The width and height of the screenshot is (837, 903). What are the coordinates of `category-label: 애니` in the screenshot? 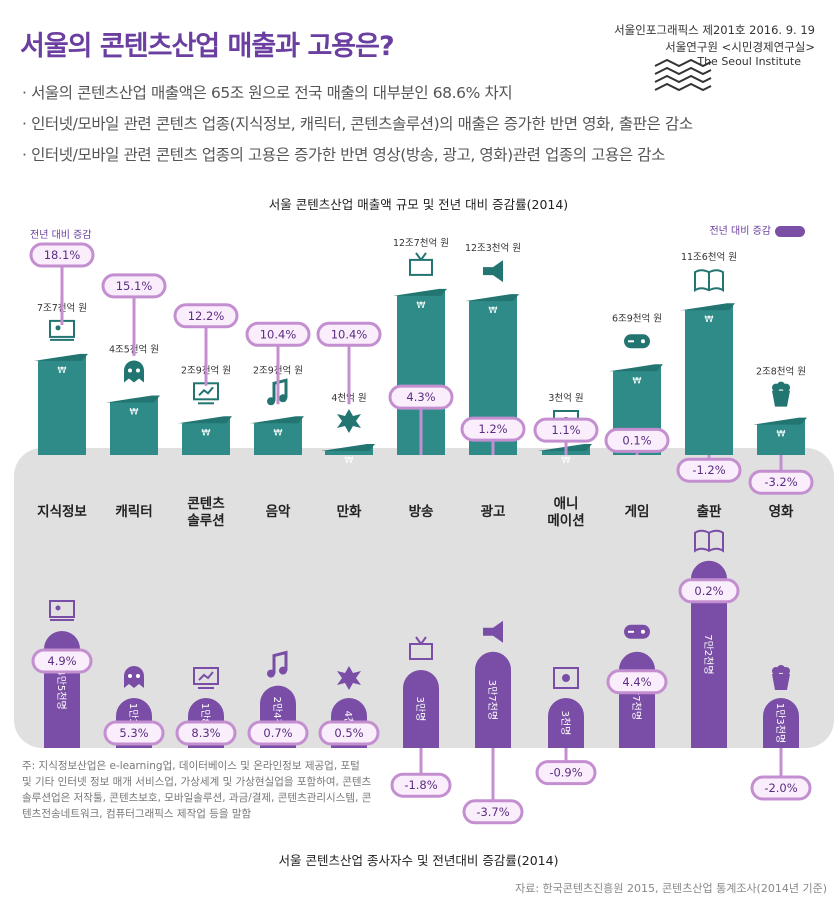 It's located at (566, 504).